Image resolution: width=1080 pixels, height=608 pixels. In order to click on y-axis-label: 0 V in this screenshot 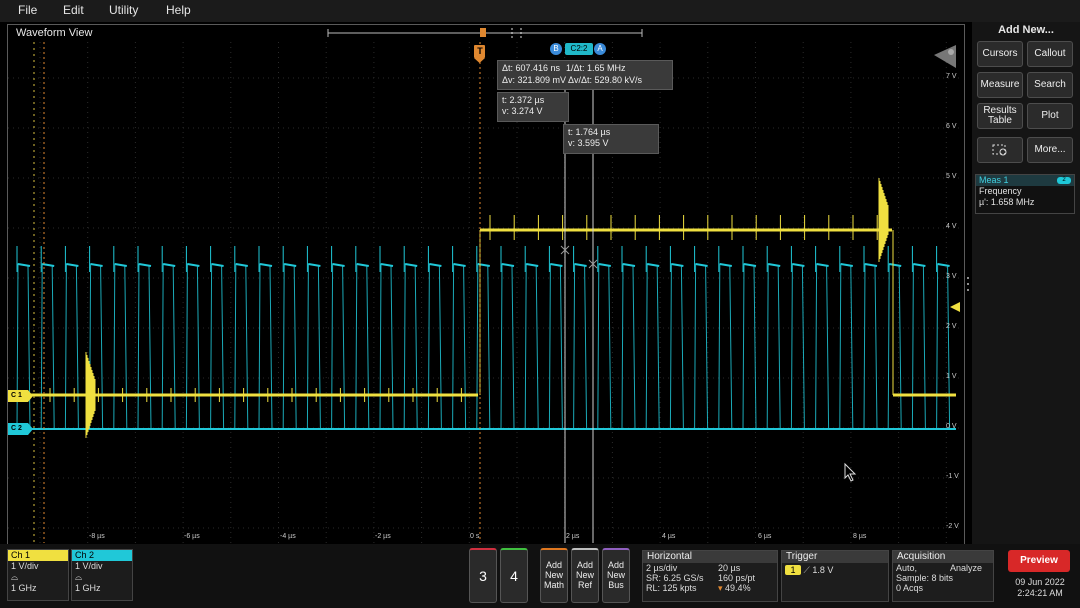, I will do `click(951, 426)`.